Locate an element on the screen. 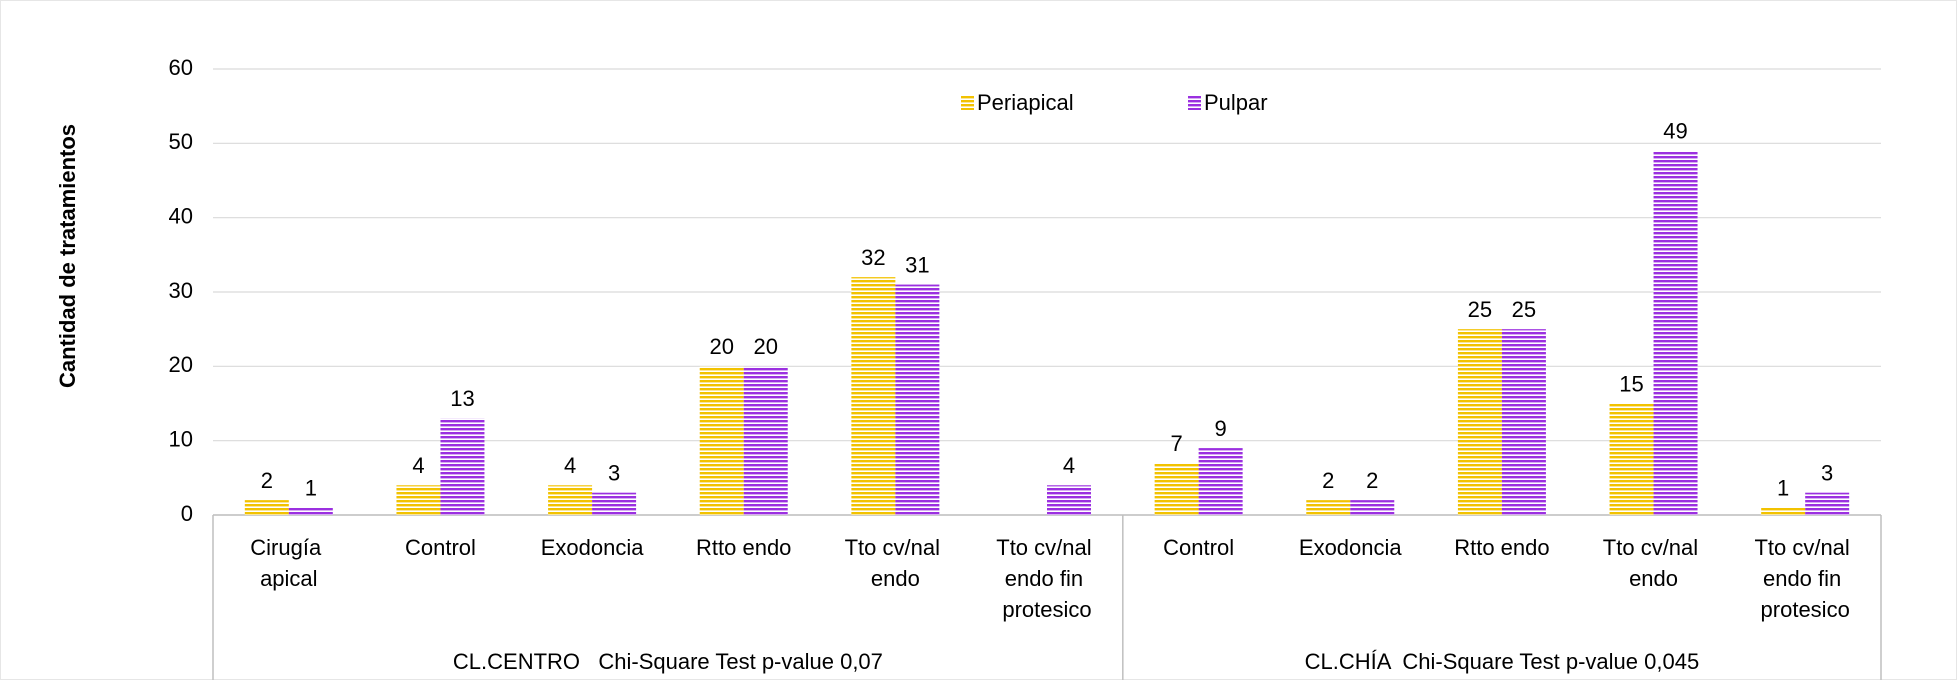 This screenshot has height=680, width=1957. y-axis-label: Cantidad de tratamientos is located at coordinates (67, 256).